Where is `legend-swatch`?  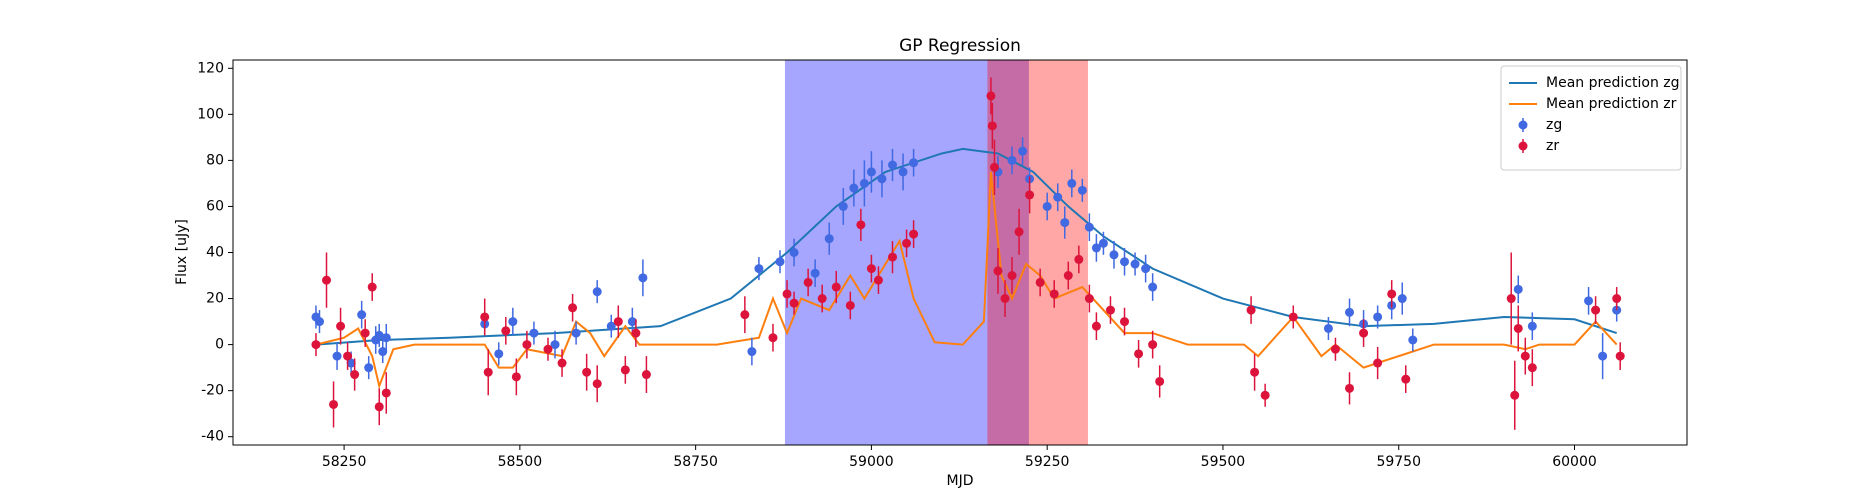
legend-swatch is located at coordinates (1523, 146).